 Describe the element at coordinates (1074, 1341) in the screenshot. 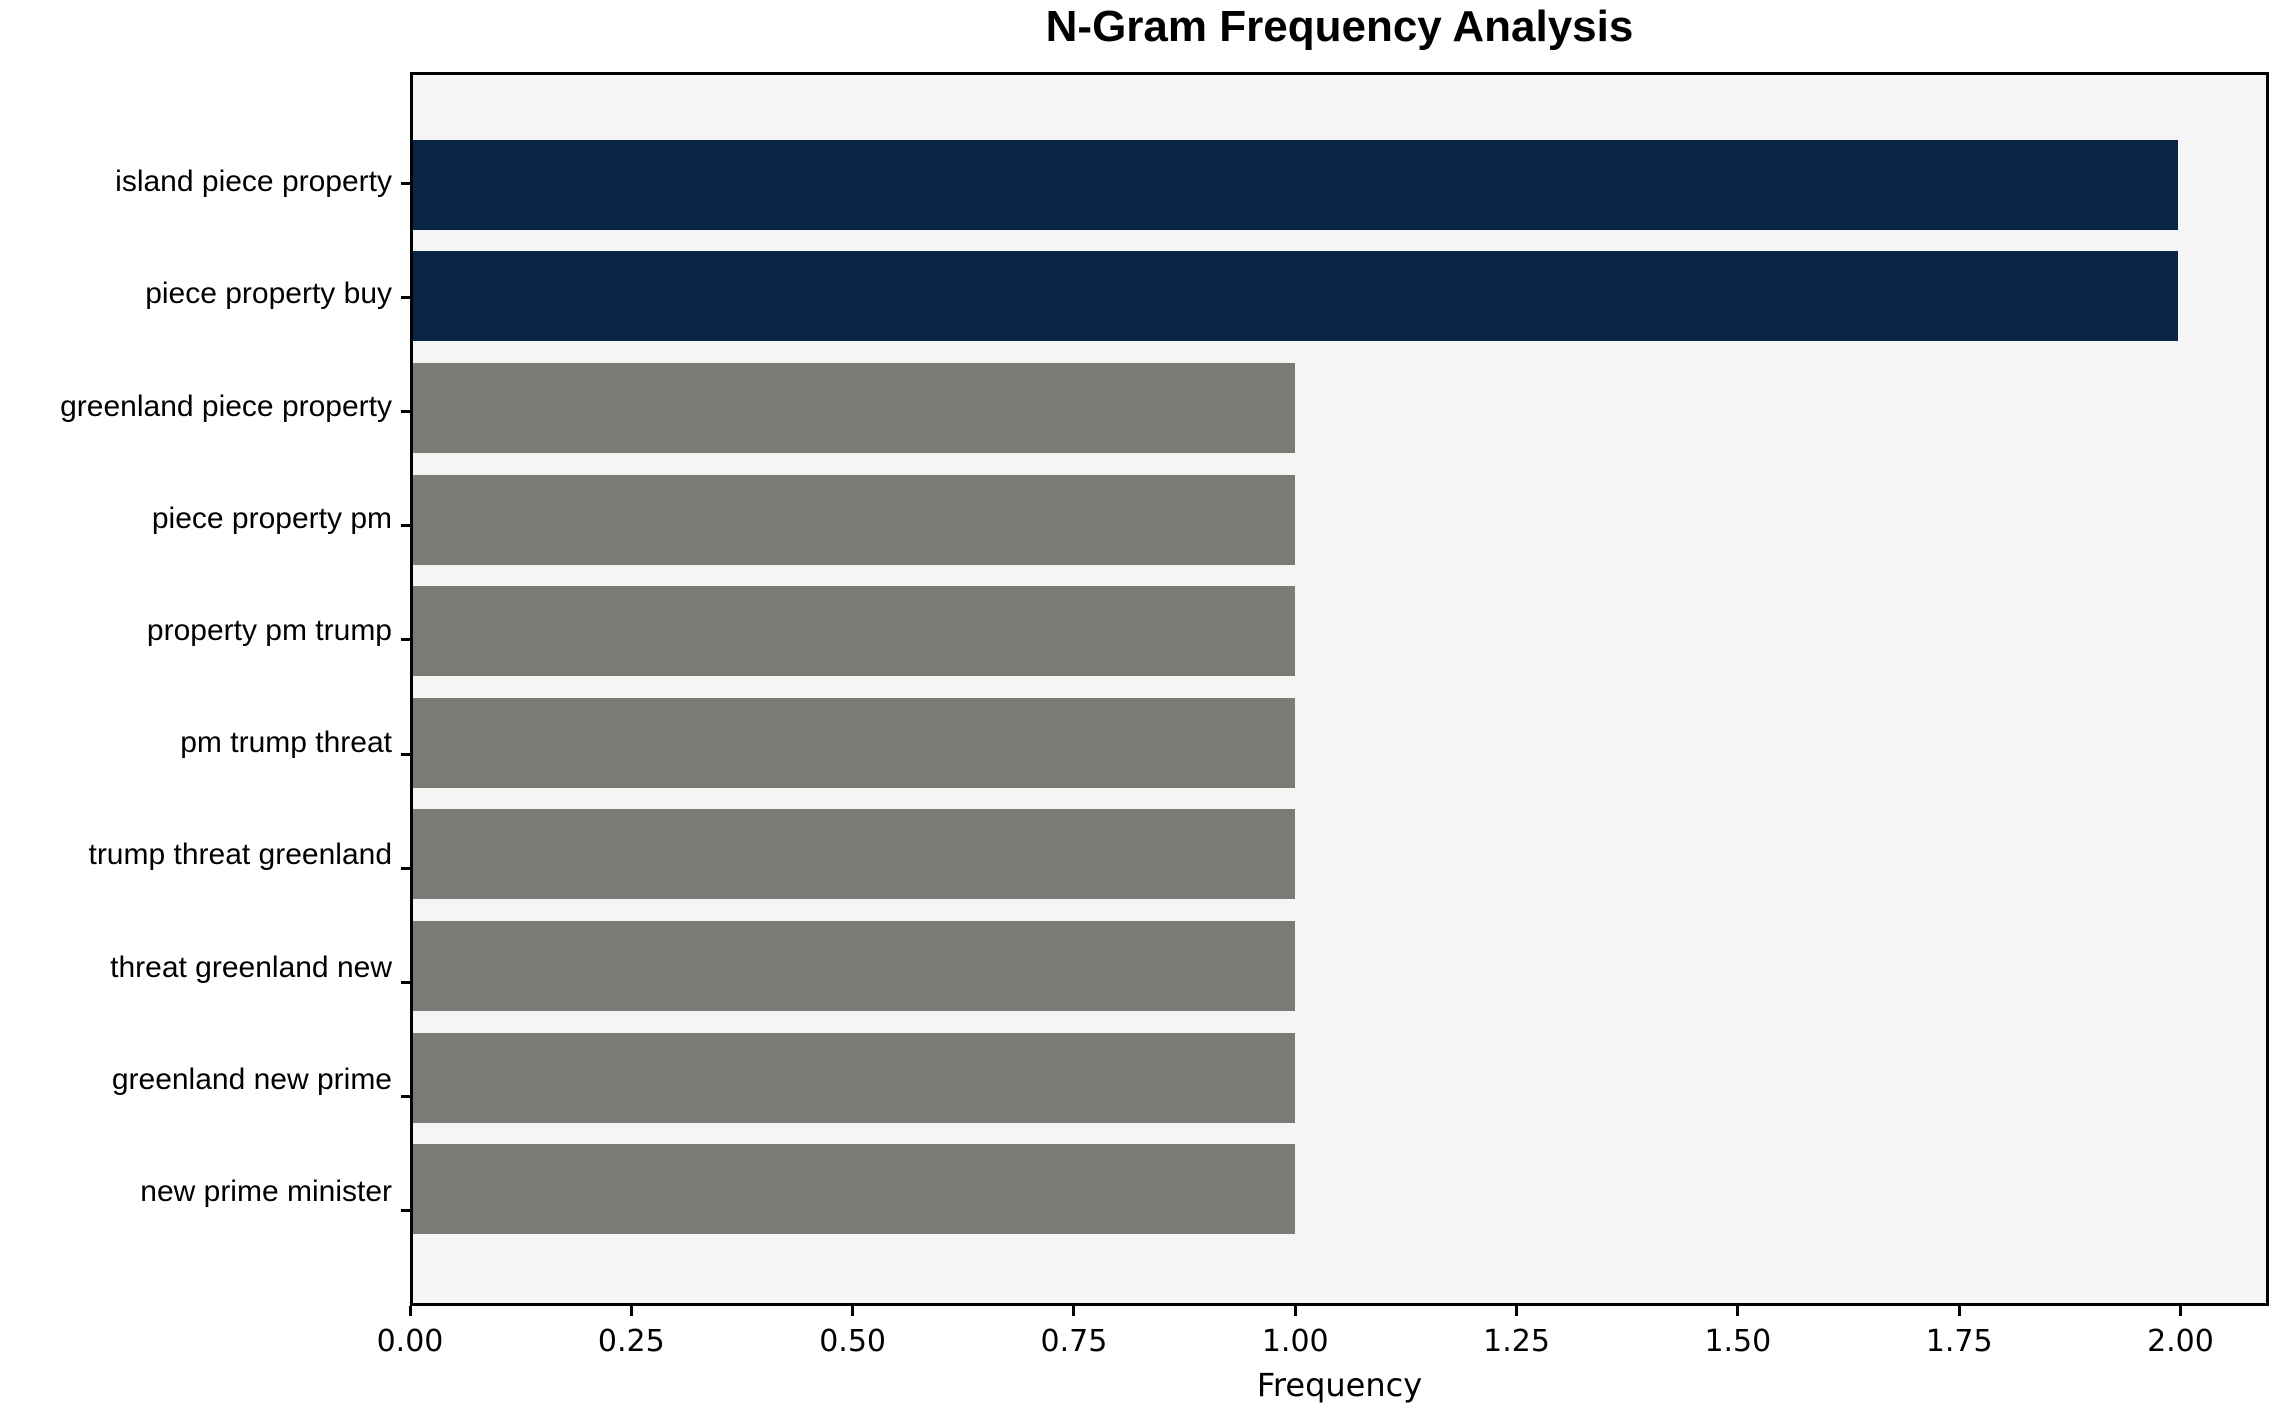

I see `x-tick-label: 0.75` at that location.